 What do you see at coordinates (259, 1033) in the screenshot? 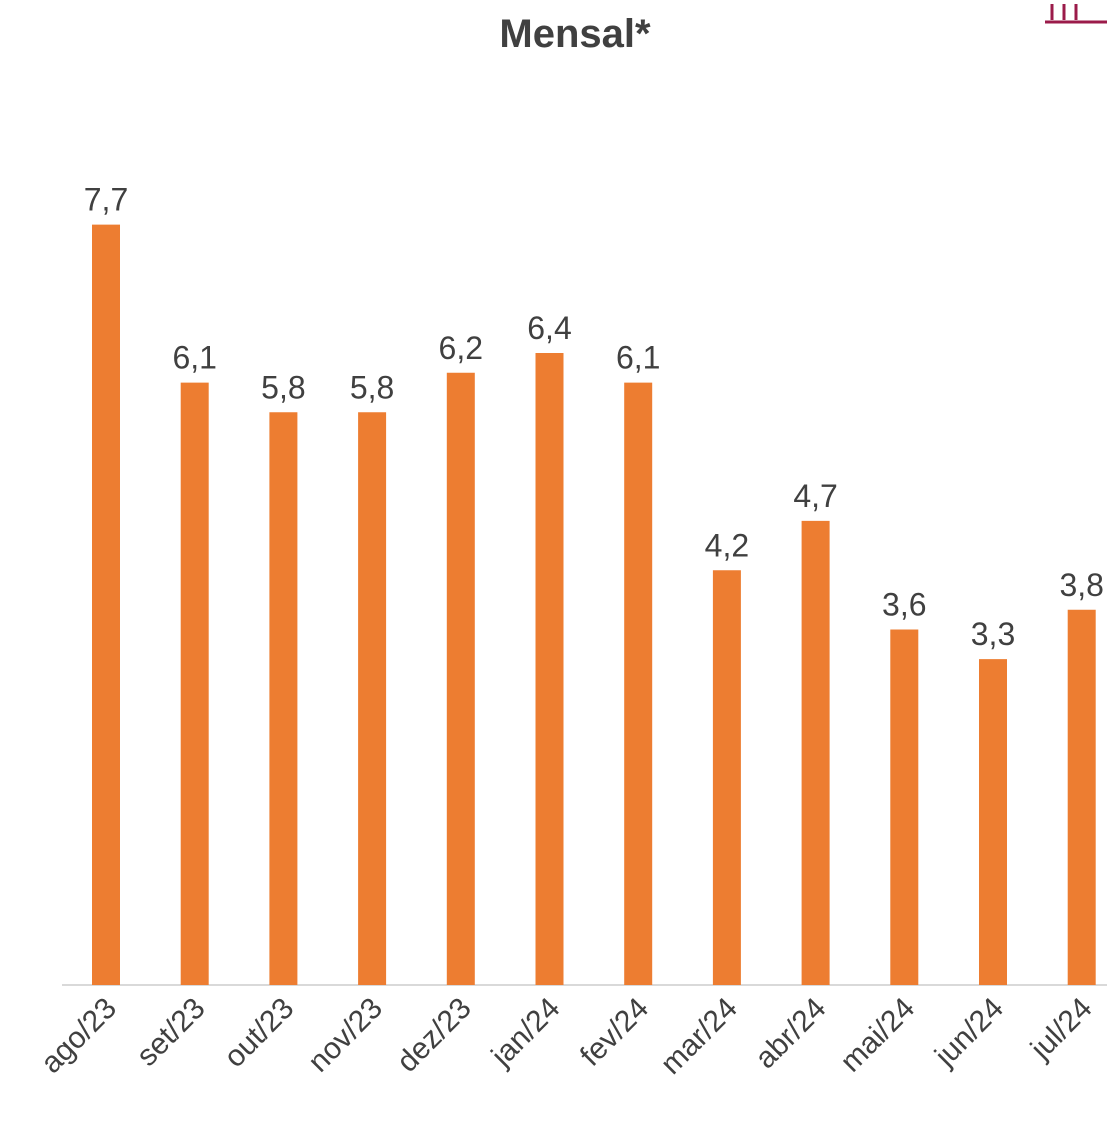
I see `x-tick-label: out/23` at bounding box center [259, 1033].